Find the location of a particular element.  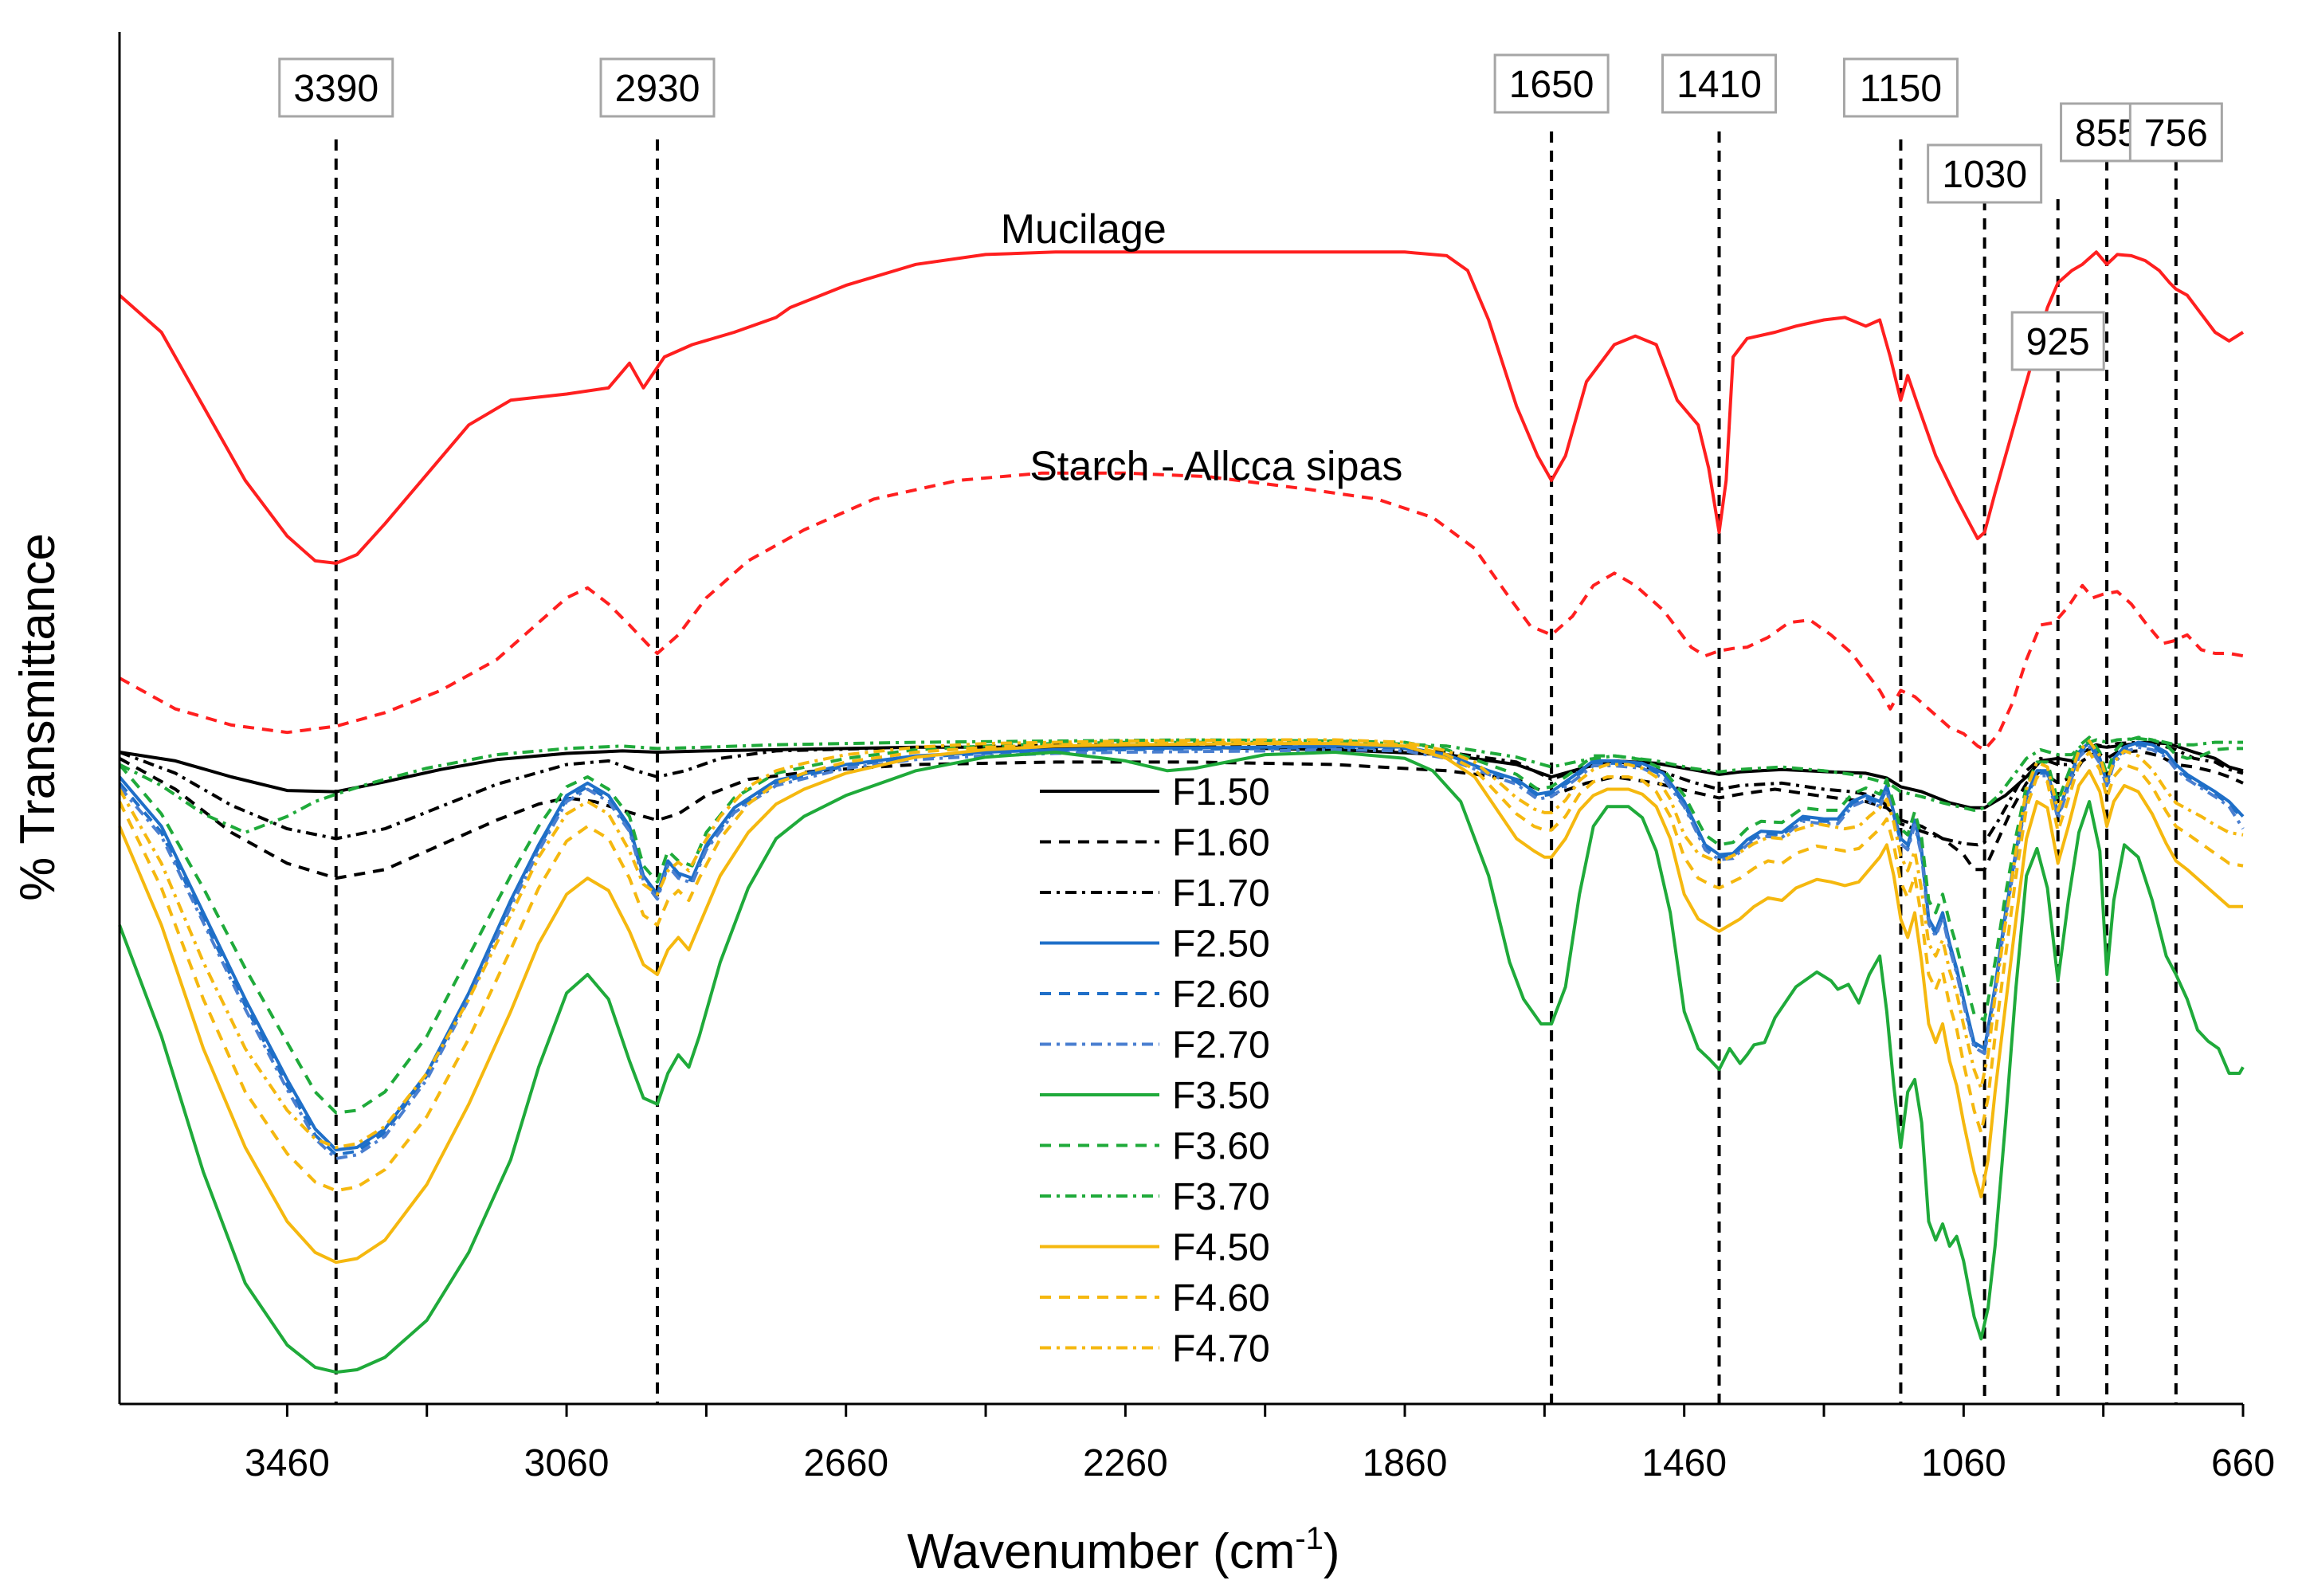

legend-label: F4.50 is located at coordinates (1221, 1248).